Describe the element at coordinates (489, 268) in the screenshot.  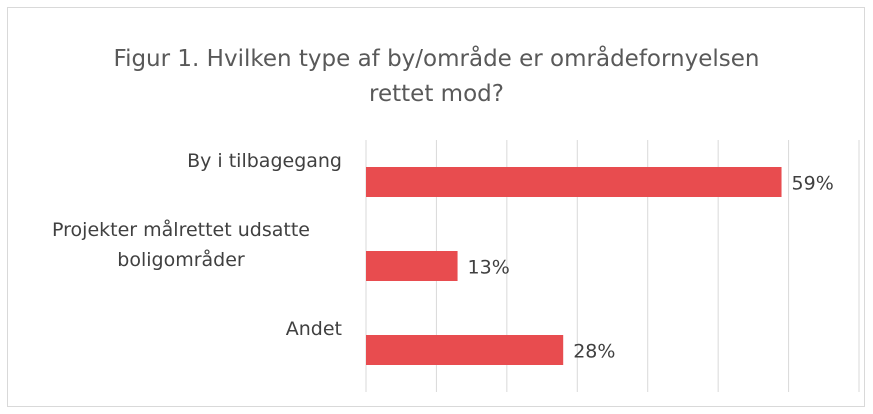
I see `data-label: 13%` at that location.